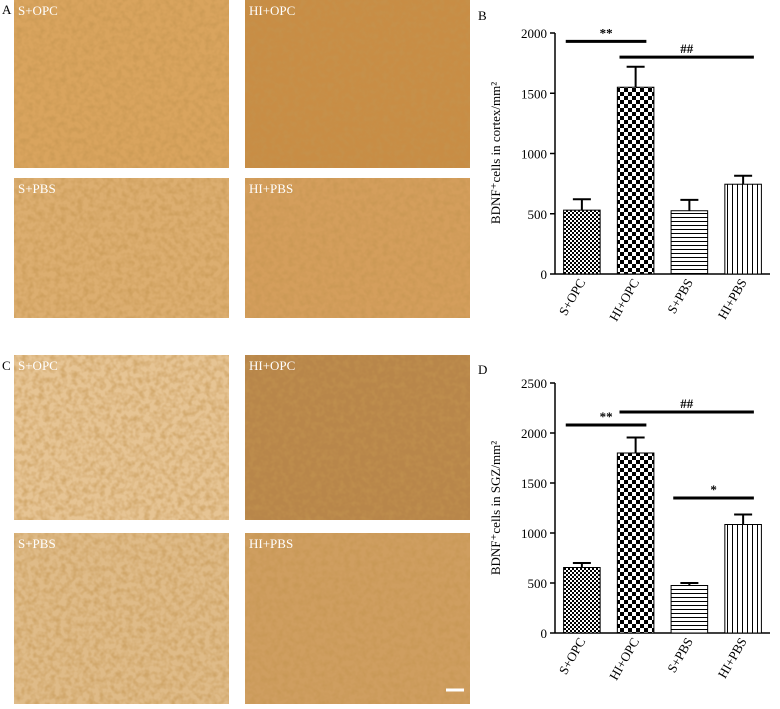 Image resolution: width=780 pixels, height=709 pixels. I want to click on panel-label: C, so click(6, 365).